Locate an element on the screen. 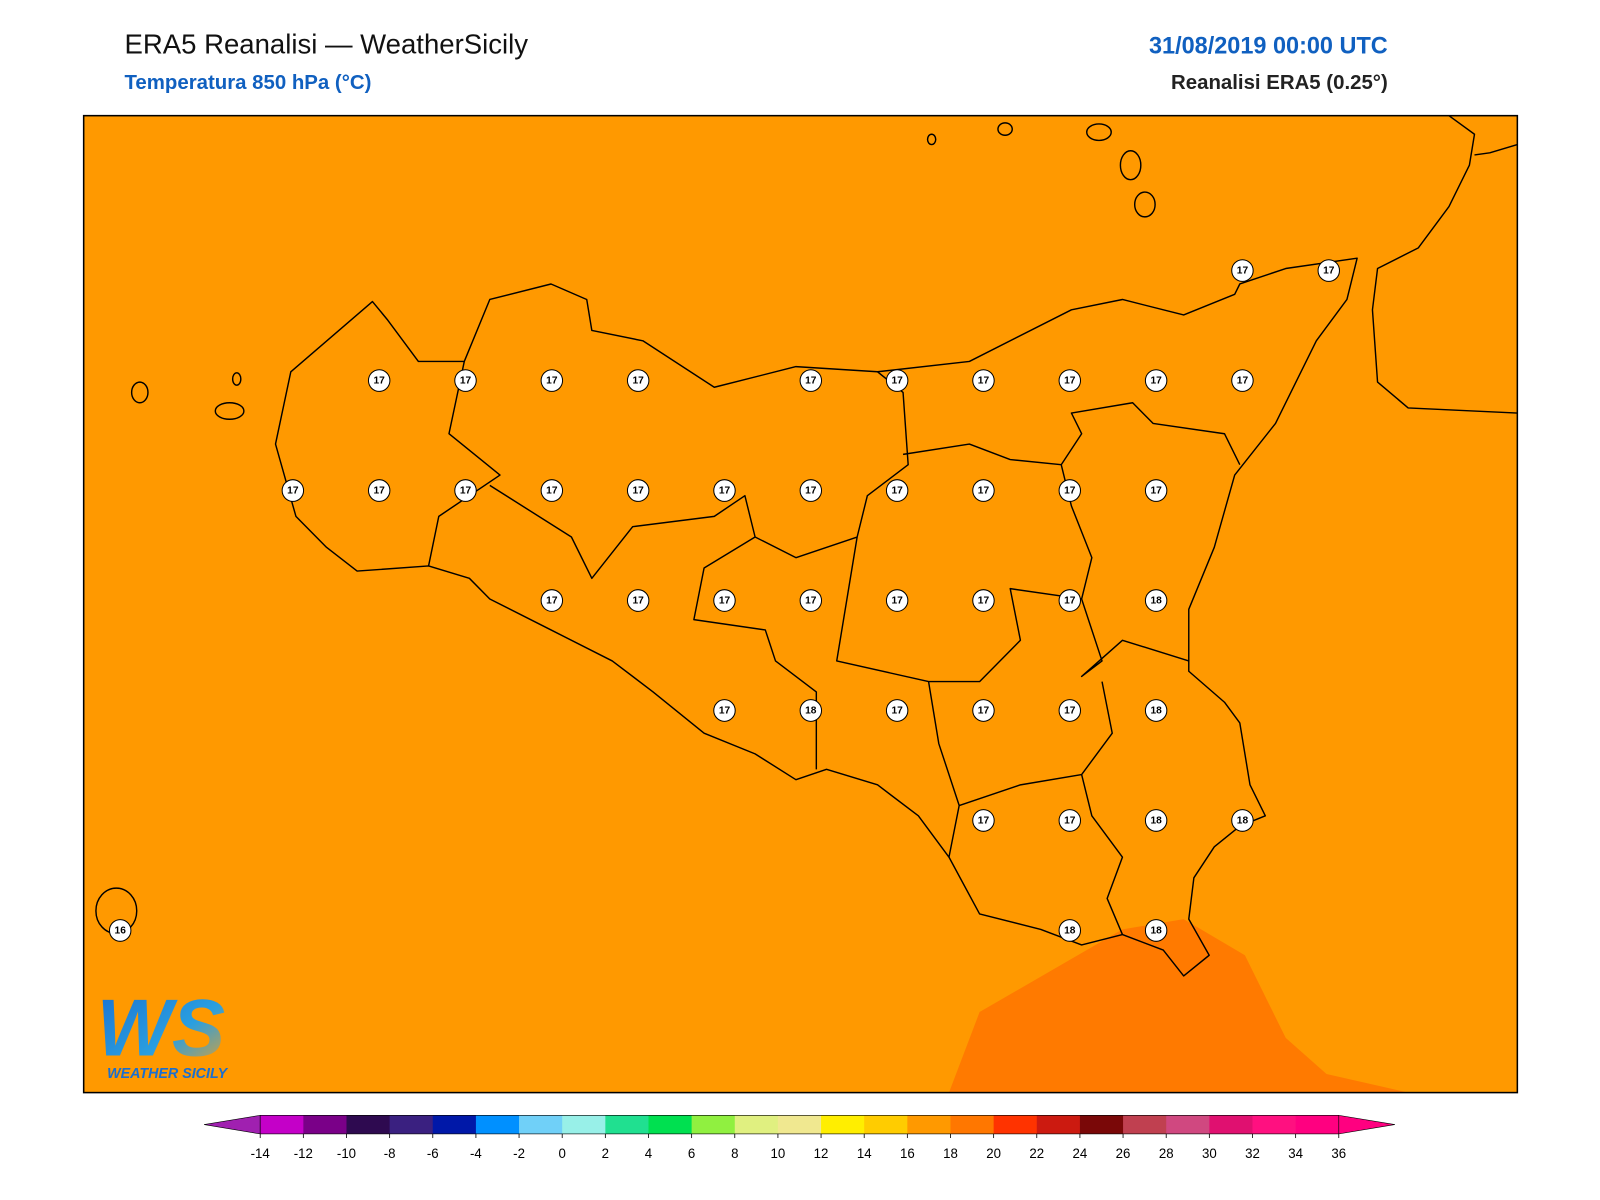  colorbar-tick-label: 4 is located at coordinates (649, 1153).